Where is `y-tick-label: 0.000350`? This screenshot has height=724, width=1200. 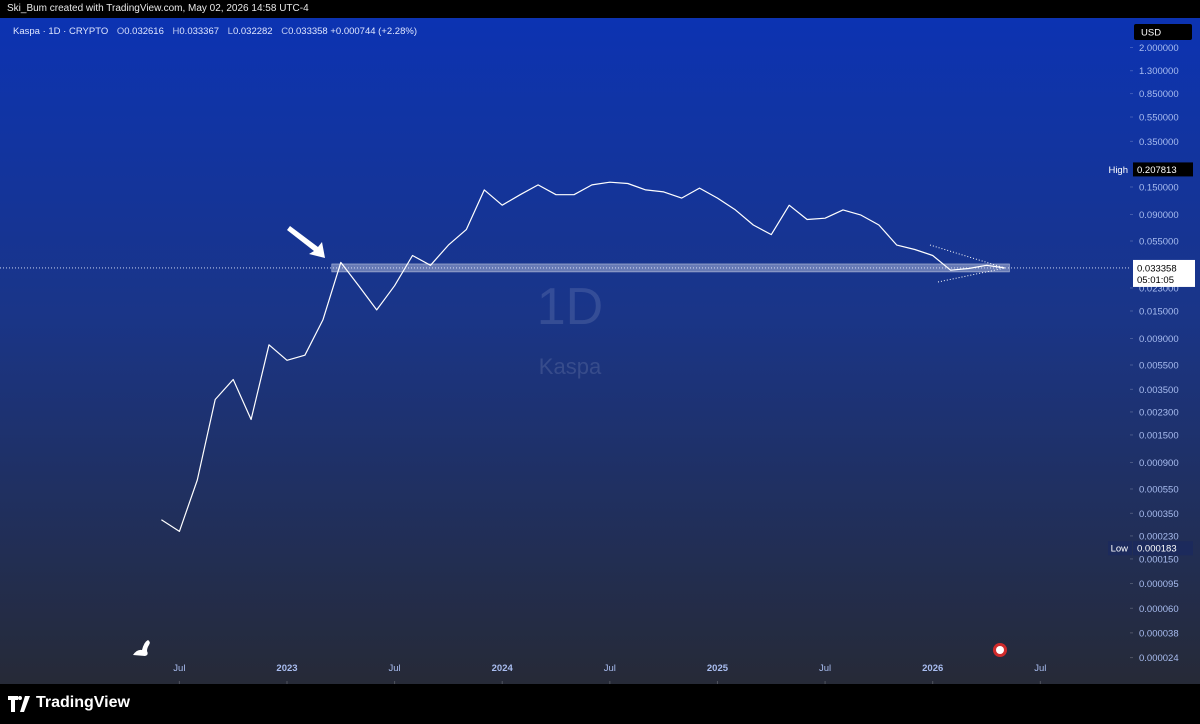
y-tick-label: 0.000350 is located at coordinates (1159, 514).